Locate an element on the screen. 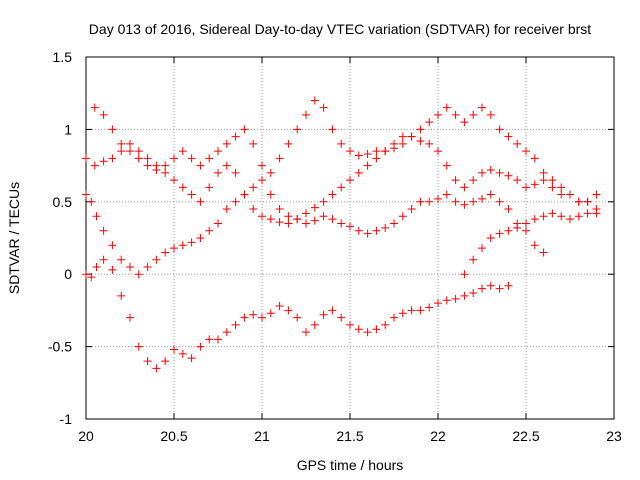 Image resolution: width=640 pixels, height=480 pixels. x-tick-label: 21 is located at coordinates (262, 436).